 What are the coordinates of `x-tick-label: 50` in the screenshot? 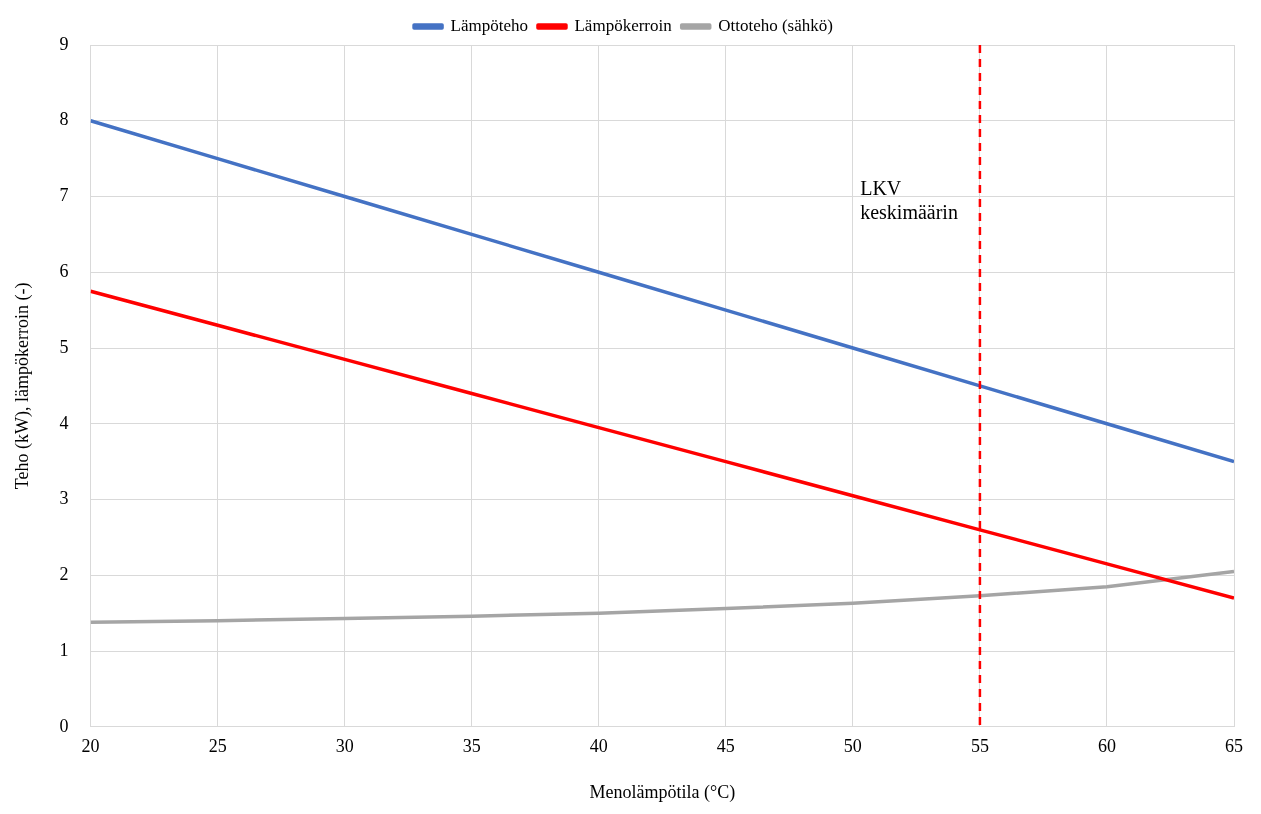 It's located at (852, 746).